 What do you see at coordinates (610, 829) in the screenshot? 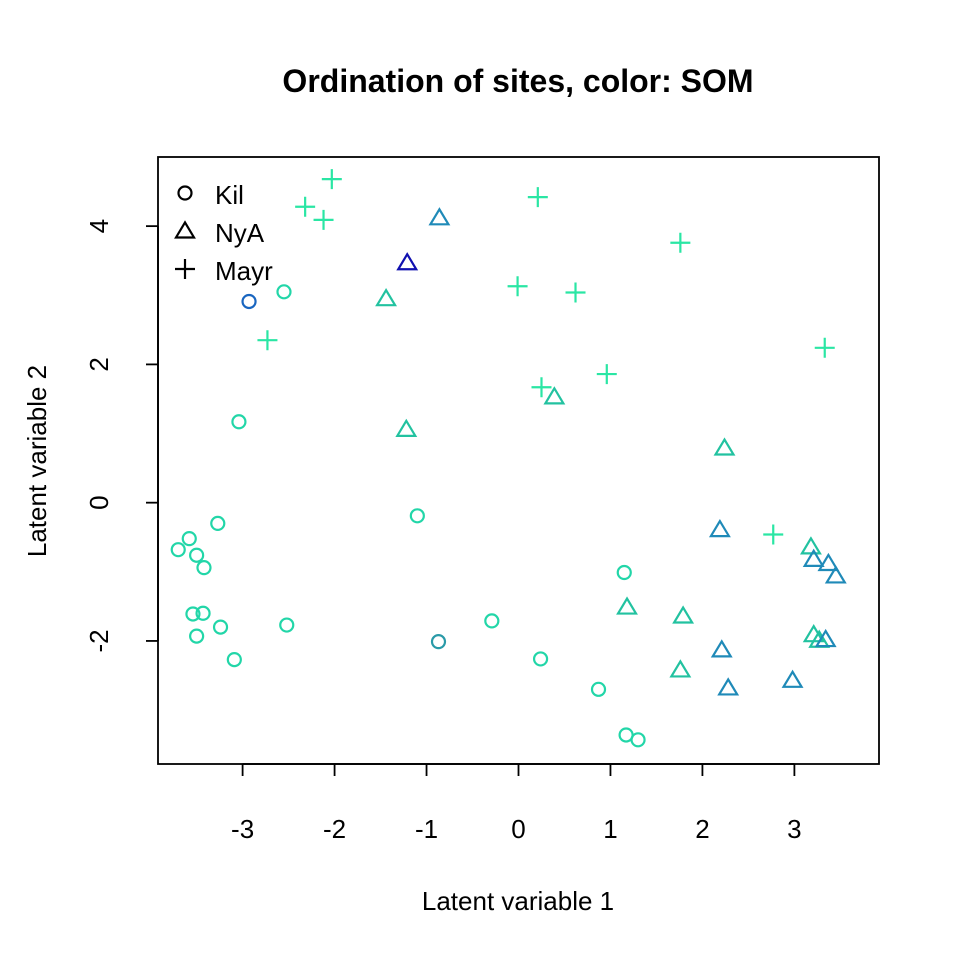
I see `x-tick-label: 1` at bounding box center [610, 829].